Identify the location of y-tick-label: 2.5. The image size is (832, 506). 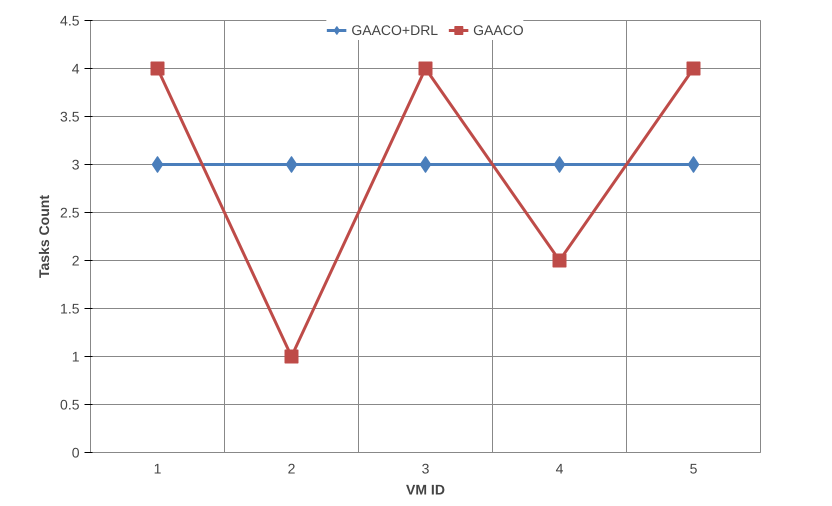
(70, 212).